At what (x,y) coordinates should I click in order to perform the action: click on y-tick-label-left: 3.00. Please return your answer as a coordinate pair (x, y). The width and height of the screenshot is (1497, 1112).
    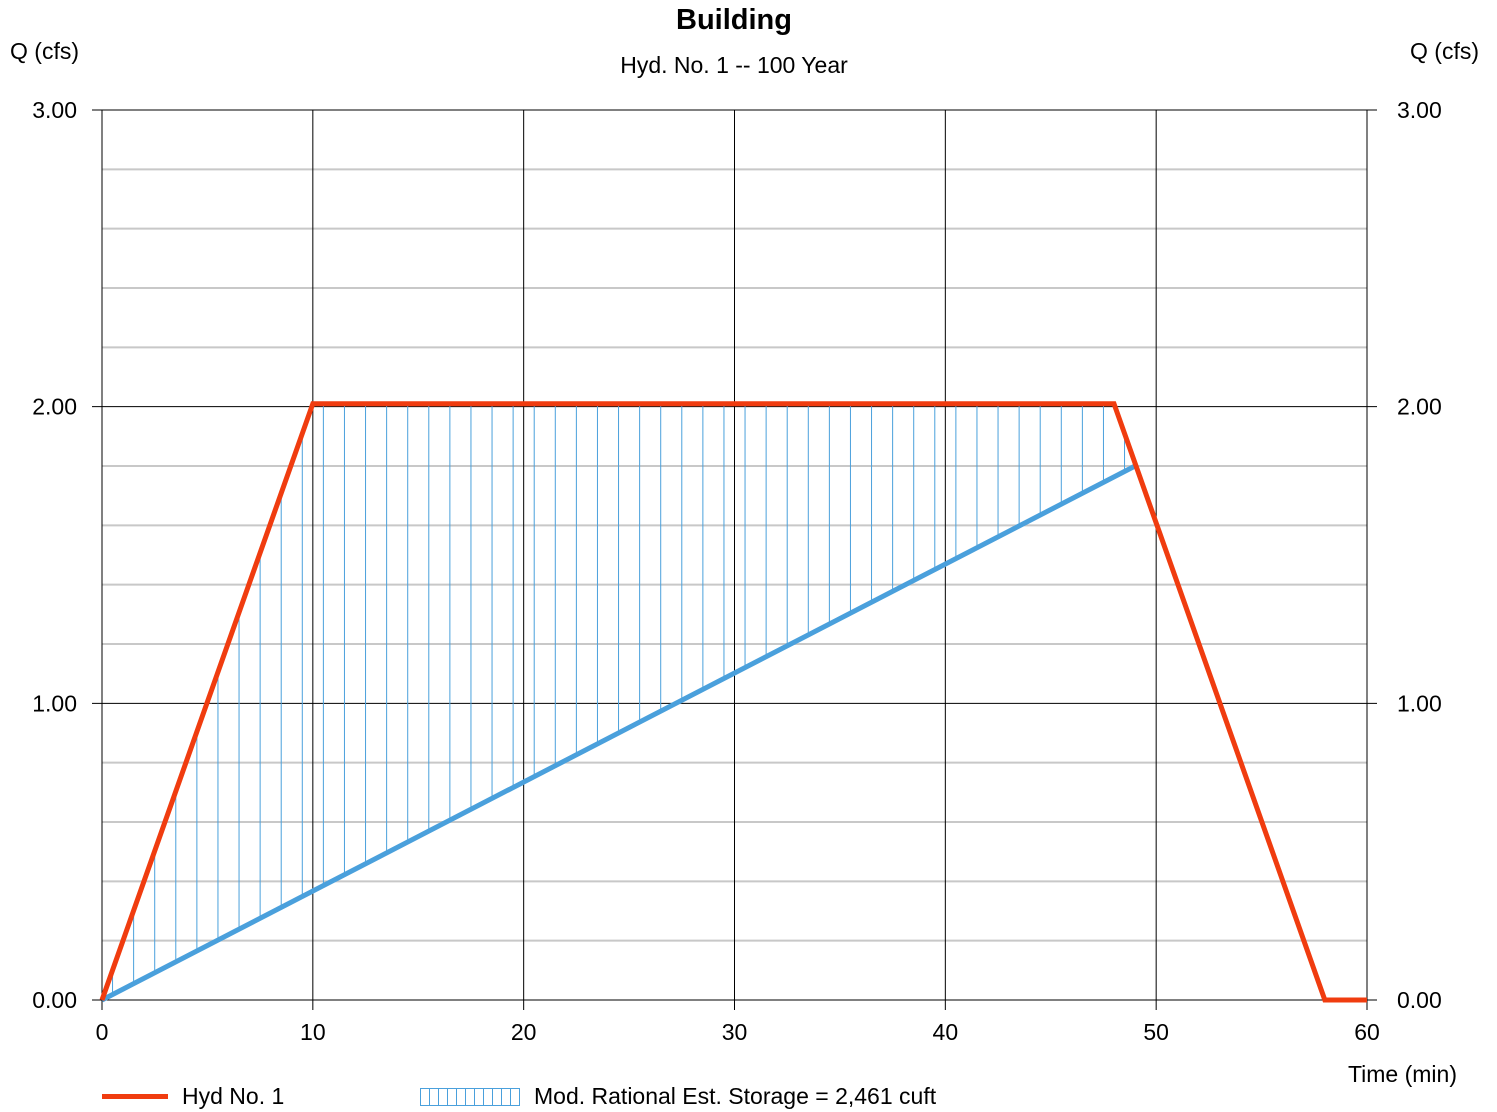
    Looking at the image, I should click on (54, 110).